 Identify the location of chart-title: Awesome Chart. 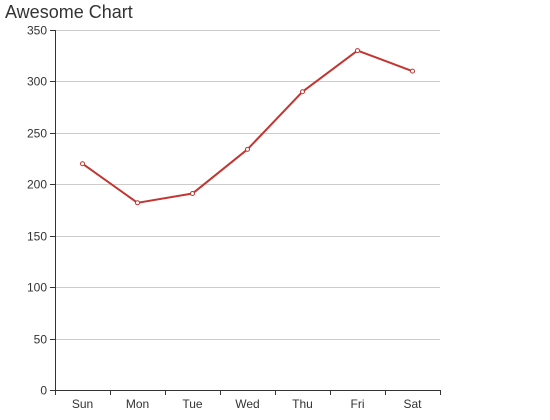
(69, 12).